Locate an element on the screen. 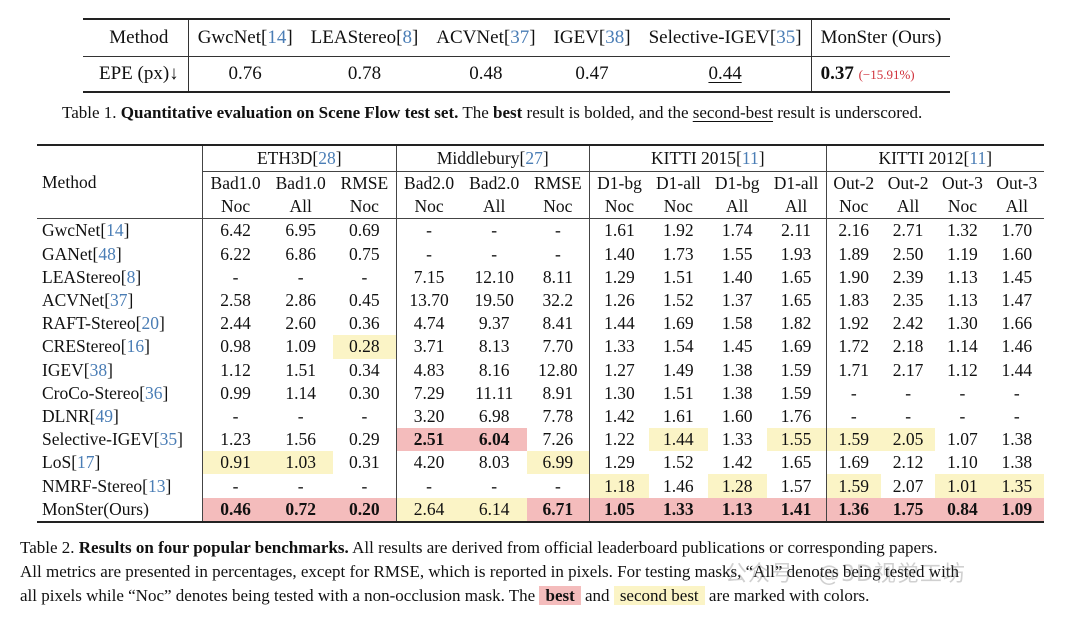  table-cell-best: 1.09 is located at coordinates (1016, 509).